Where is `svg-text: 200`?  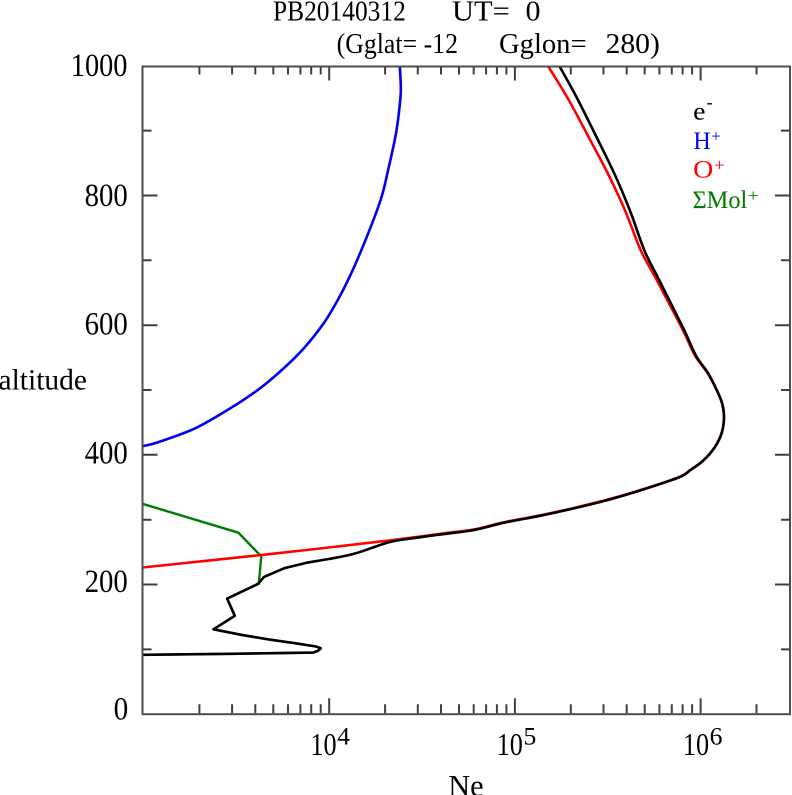
svg-text: 200 is located at coordinates (106, 582).